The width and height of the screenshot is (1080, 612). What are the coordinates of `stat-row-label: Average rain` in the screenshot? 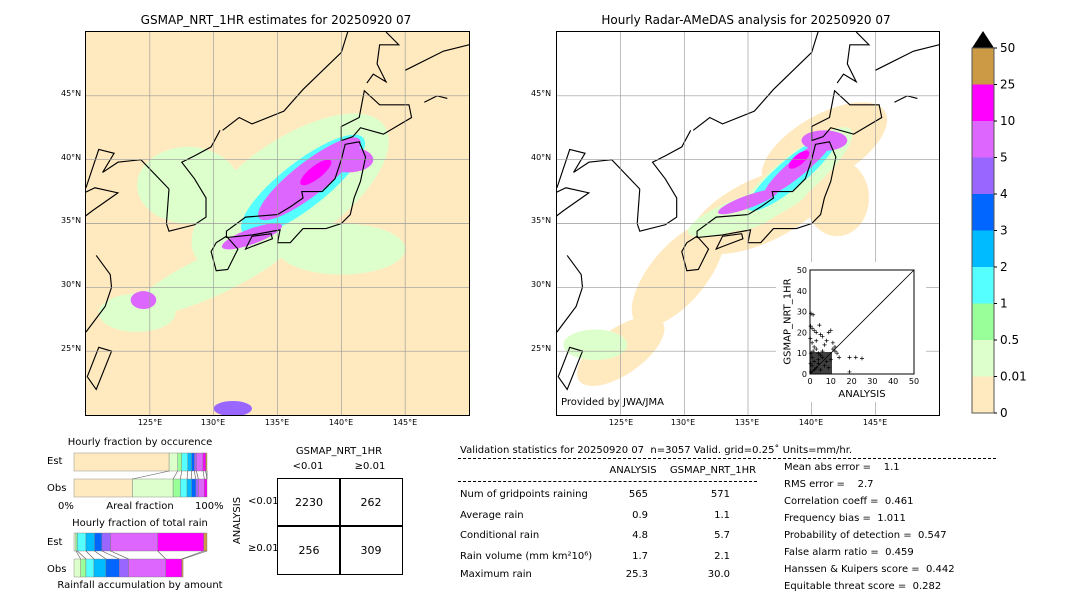 It's located at (492, 515).